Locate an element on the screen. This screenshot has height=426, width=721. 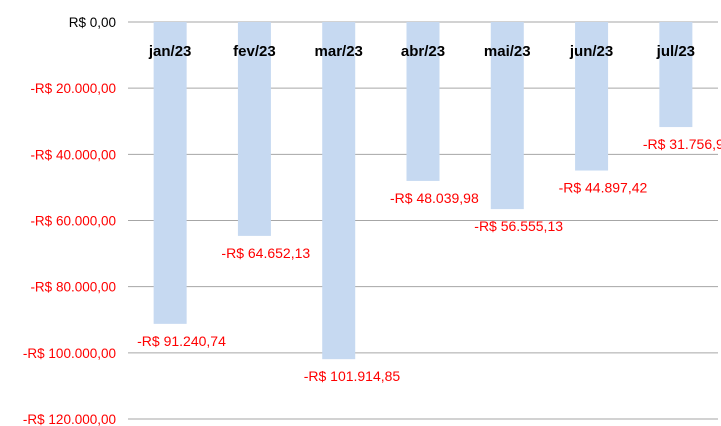
category-label: mar/23 is located at coordinates (339, 51).